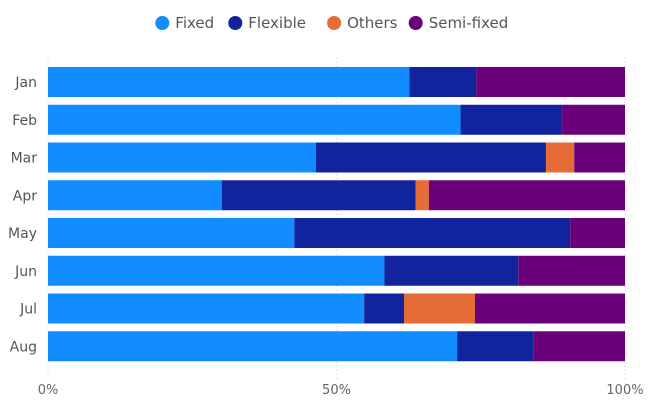 The image size is (670, 418). What do you see at coordinates (560, 157) in the screenshot?
I see `bar-mar-others` at bounding box center [560, 157].